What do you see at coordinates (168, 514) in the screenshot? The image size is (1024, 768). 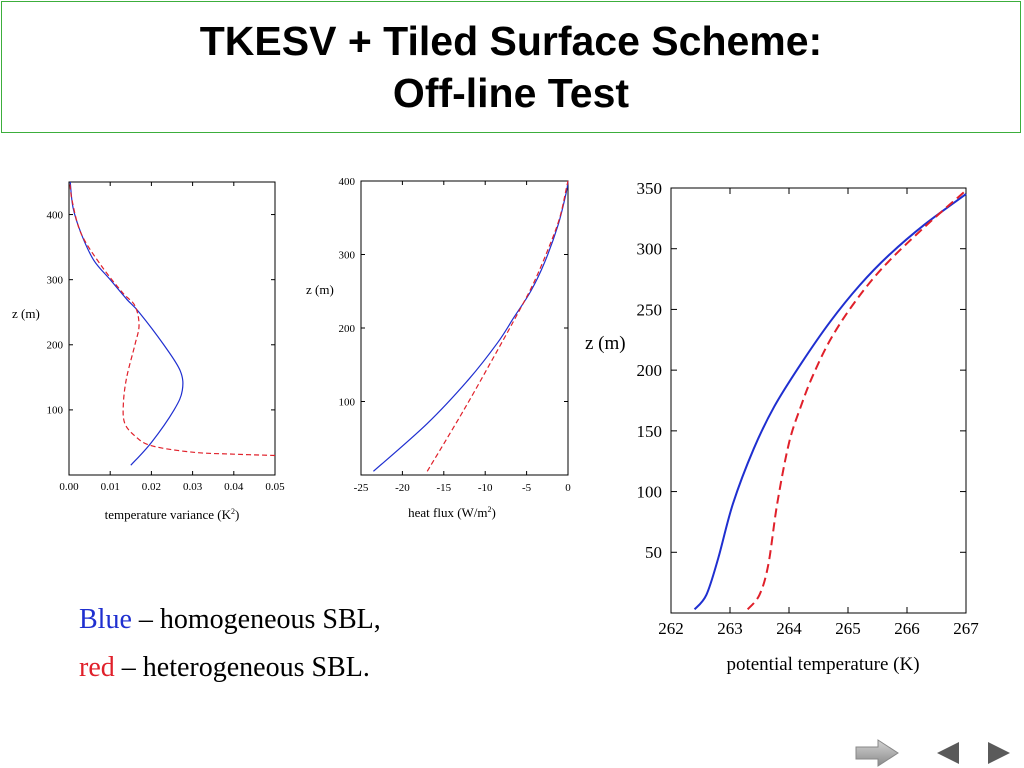 I see `x-axis-label-main: temperature variance (K` at bounding box center [168, 514].